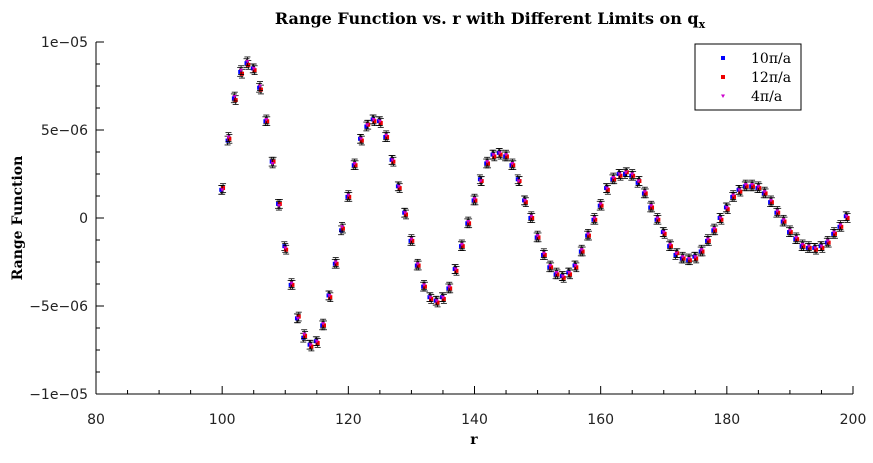 This screenshot has height=463, width=873. Describe the element at coordinates (474, 420) in the screenshot. I see `x-tick-label: 140` at that location.